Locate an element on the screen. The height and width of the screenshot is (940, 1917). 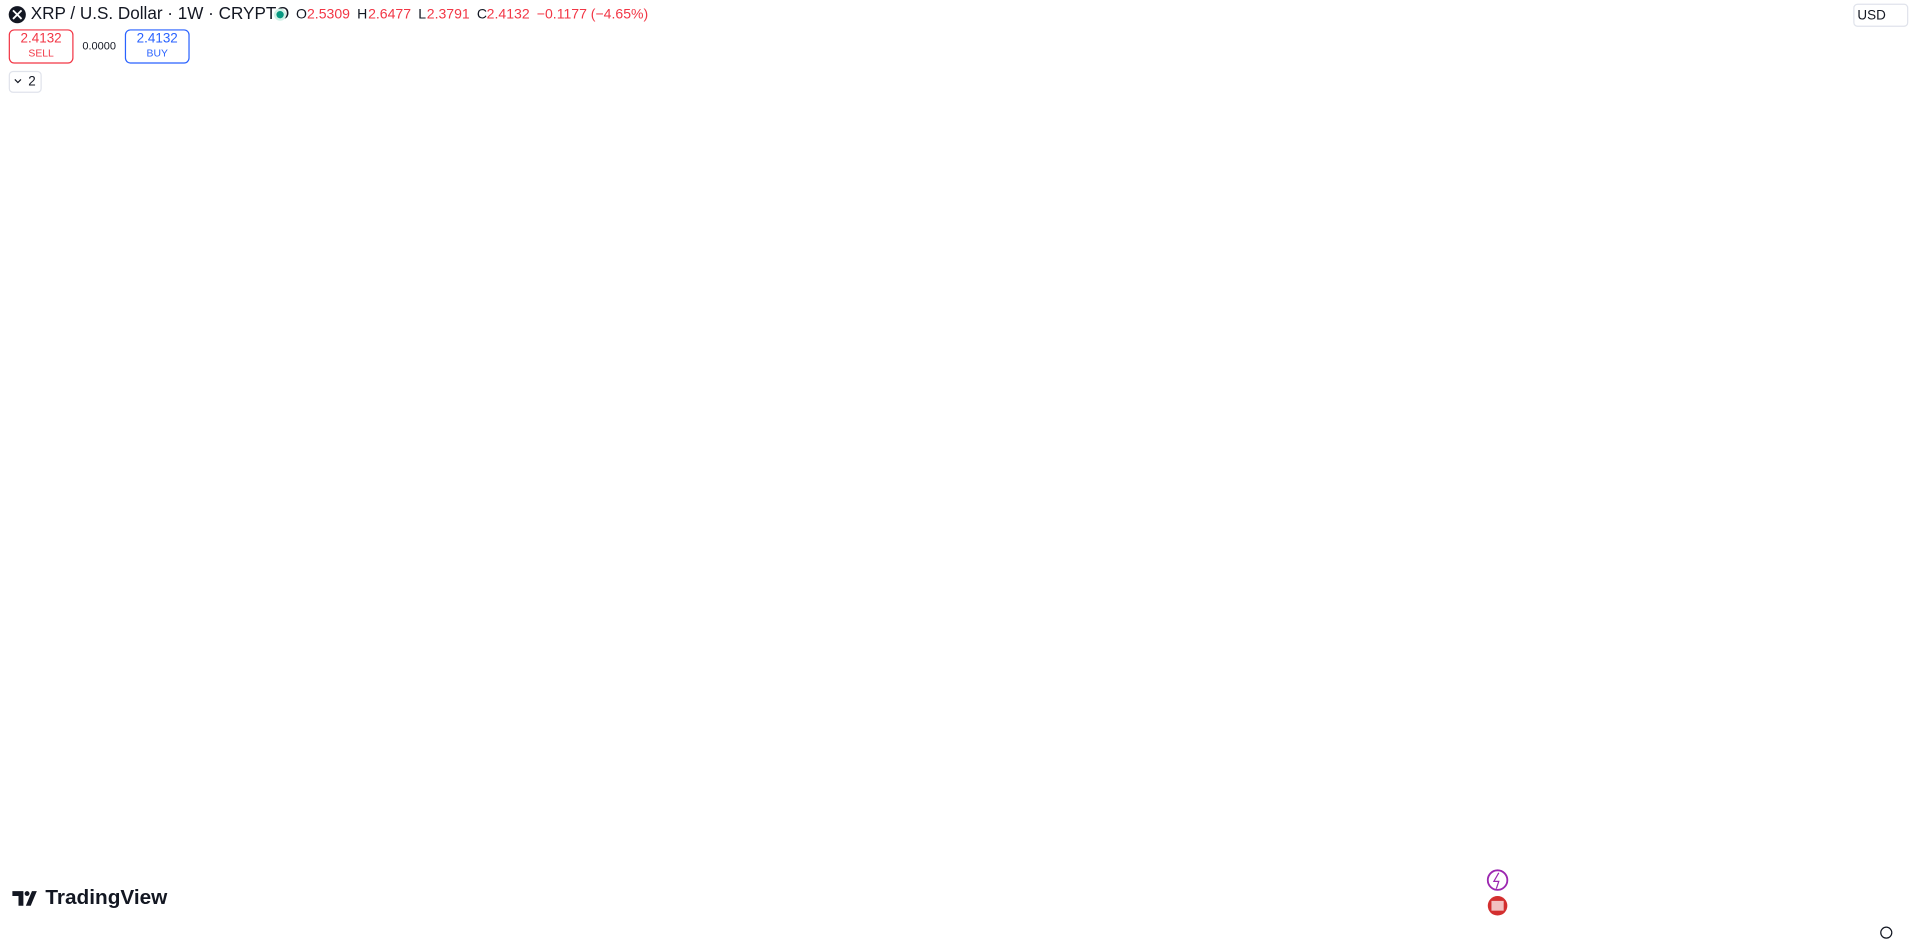
event-icon is located at coordinates (1497, 880).